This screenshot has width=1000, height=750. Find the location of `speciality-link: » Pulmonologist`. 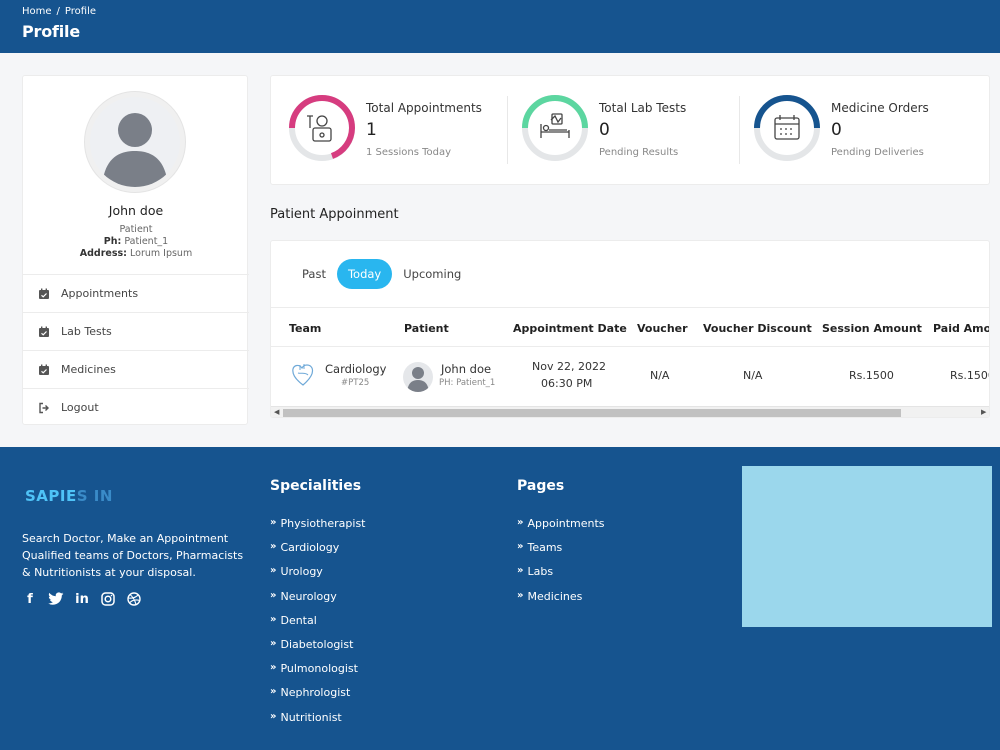

speciality-link: » Pulmonologist is located at coordinates (314, 669).